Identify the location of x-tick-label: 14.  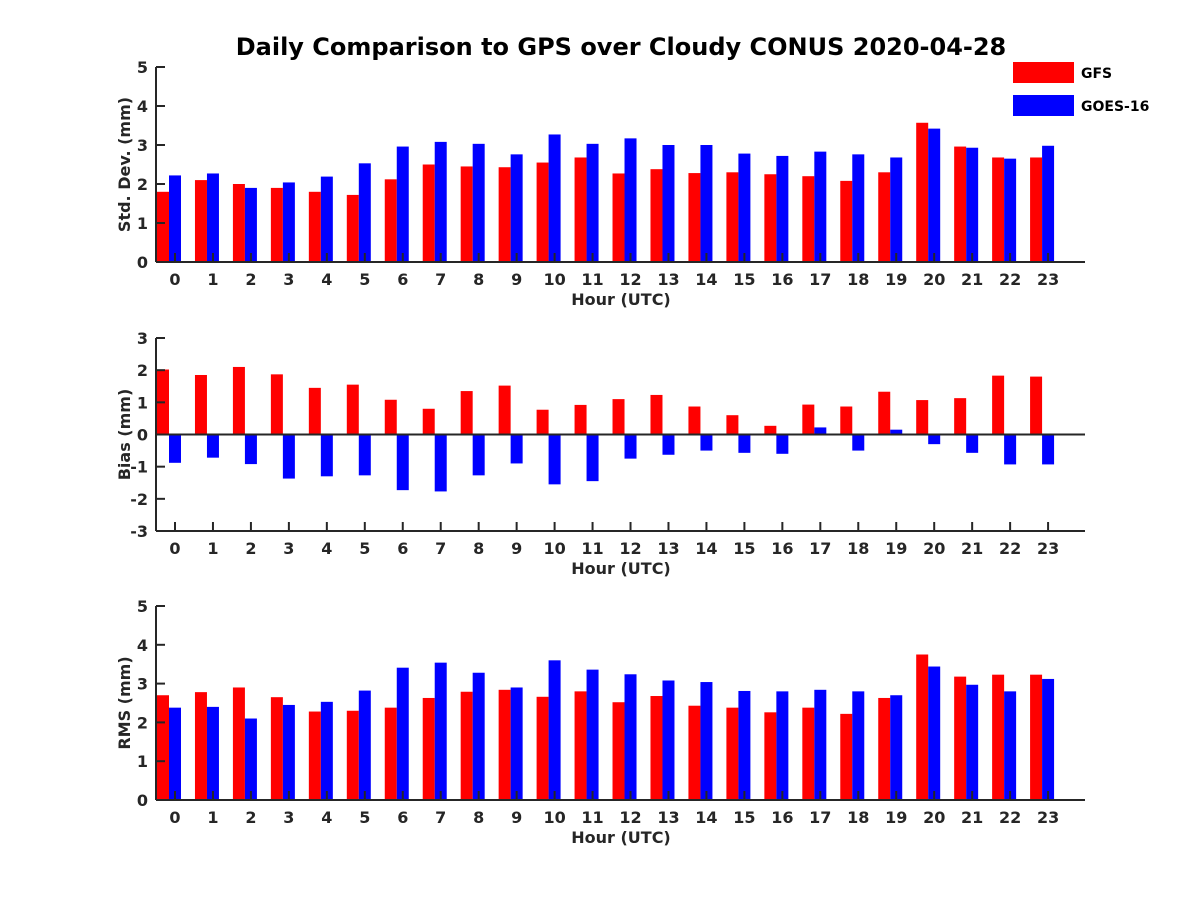
(706, 548).